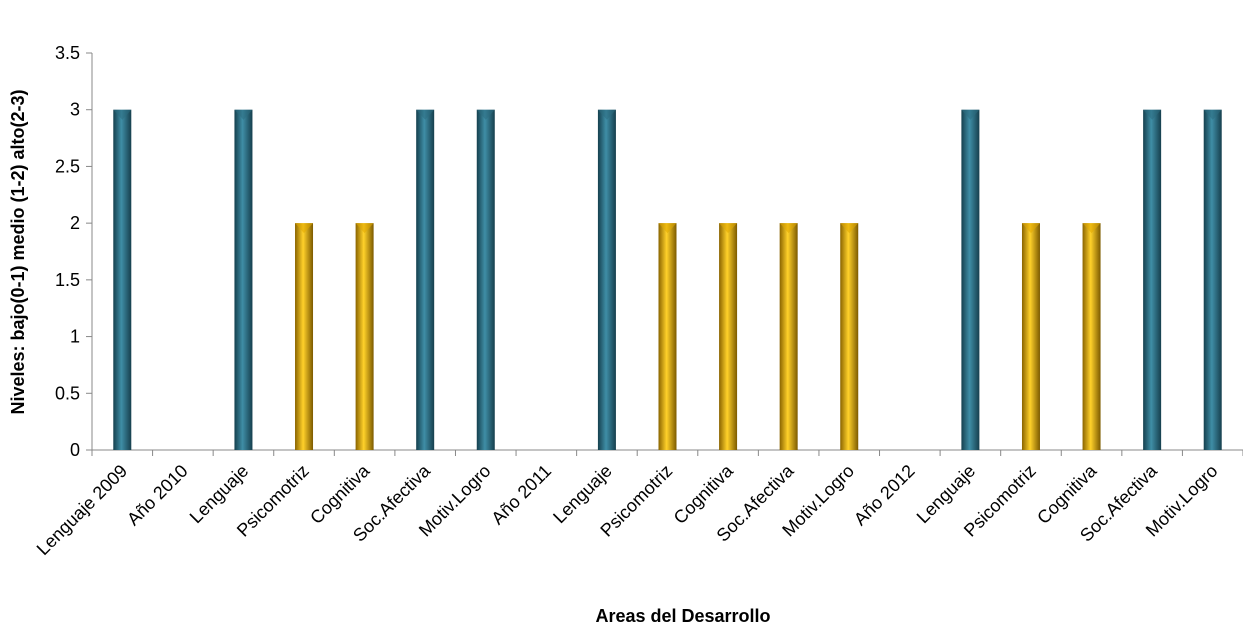 The image size is (1243, 639). Describe the element at coordinates (82, 510) in the screenshot. I see `x-tick-label: Lenguaje 2009` at that location.